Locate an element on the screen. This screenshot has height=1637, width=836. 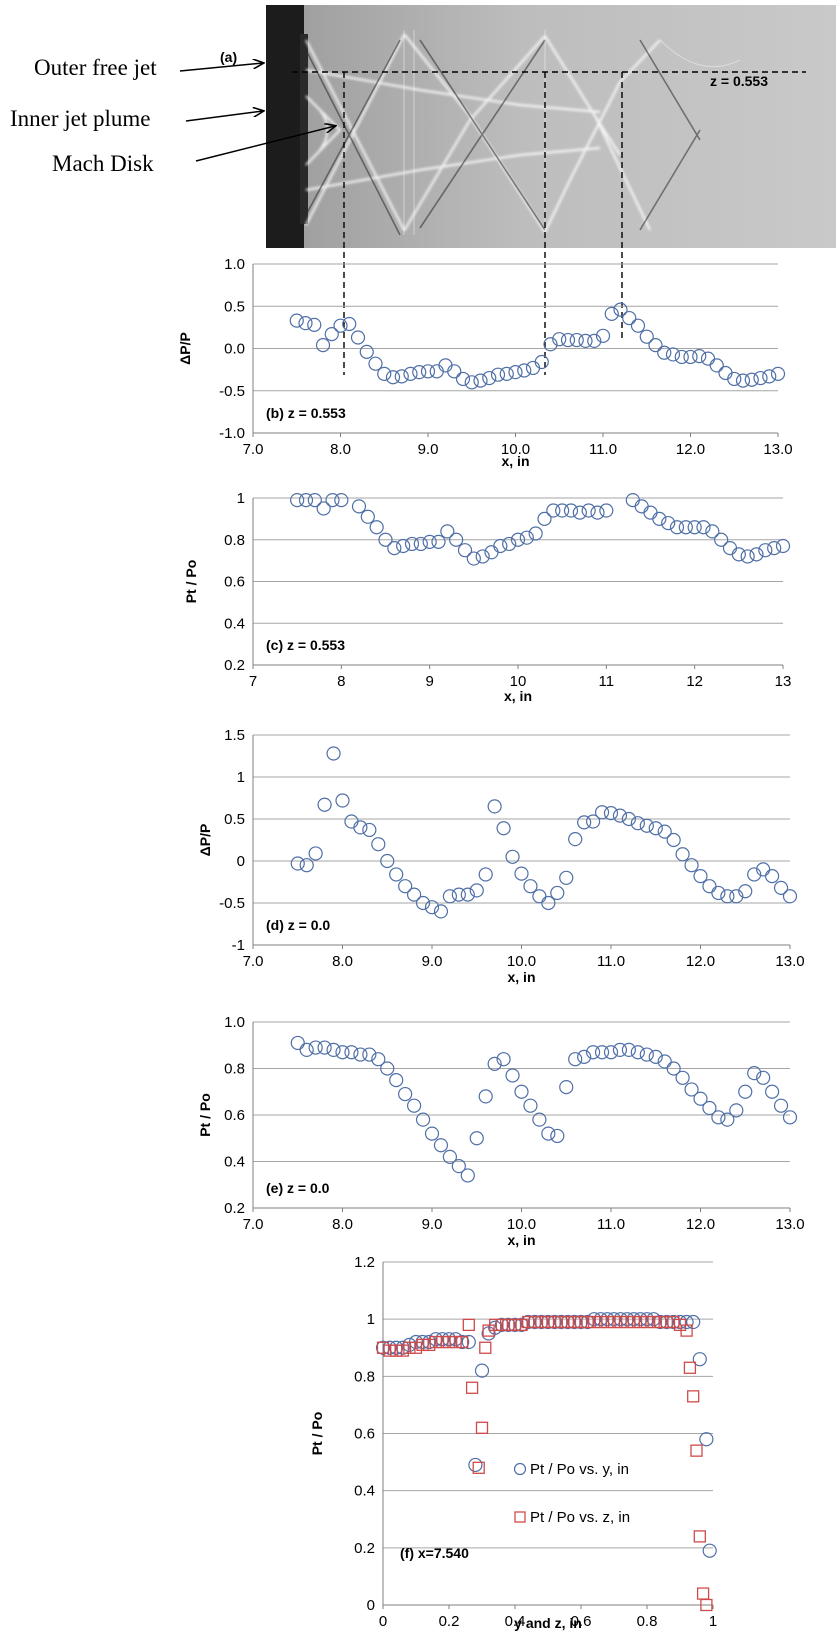
y-tick-label: 0.0 is located at coordinates (234, 349).